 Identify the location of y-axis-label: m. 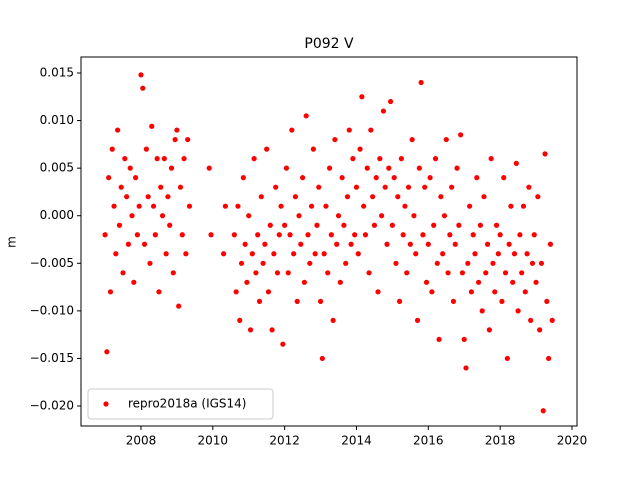
(12, 242).